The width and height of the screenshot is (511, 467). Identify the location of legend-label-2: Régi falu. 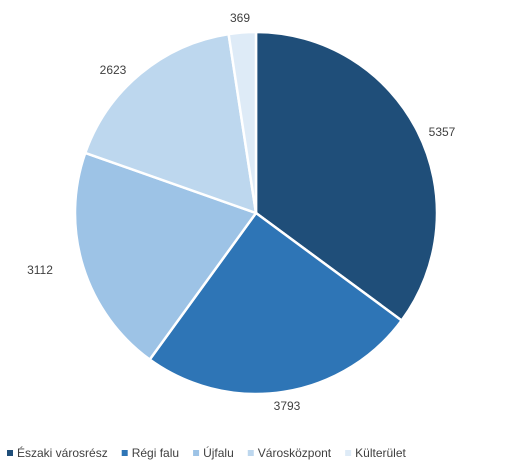
(155, 453).